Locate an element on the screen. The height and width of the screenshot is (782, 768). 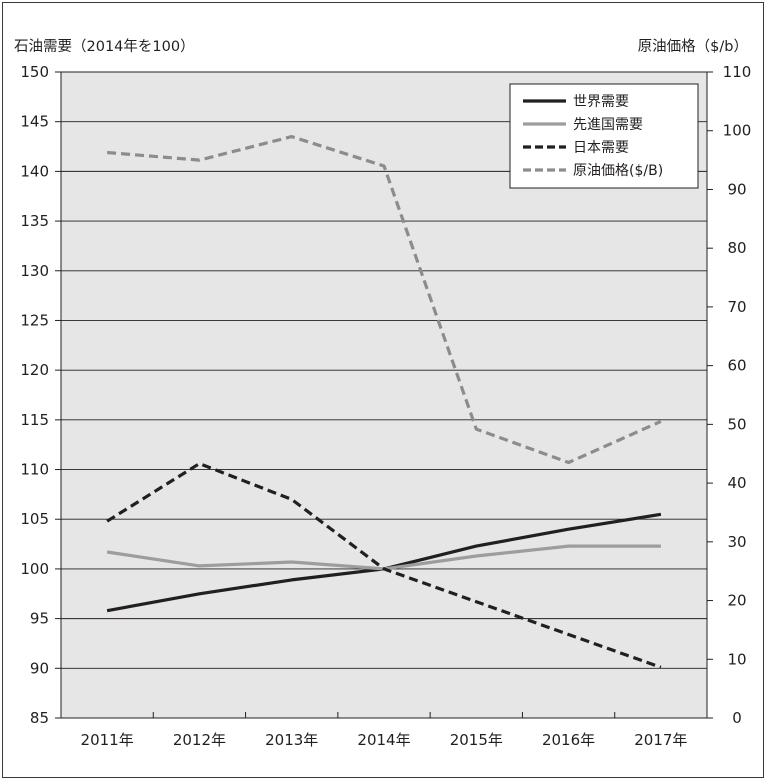
left-tick-label: 105 is located at coordinates (34, 519).